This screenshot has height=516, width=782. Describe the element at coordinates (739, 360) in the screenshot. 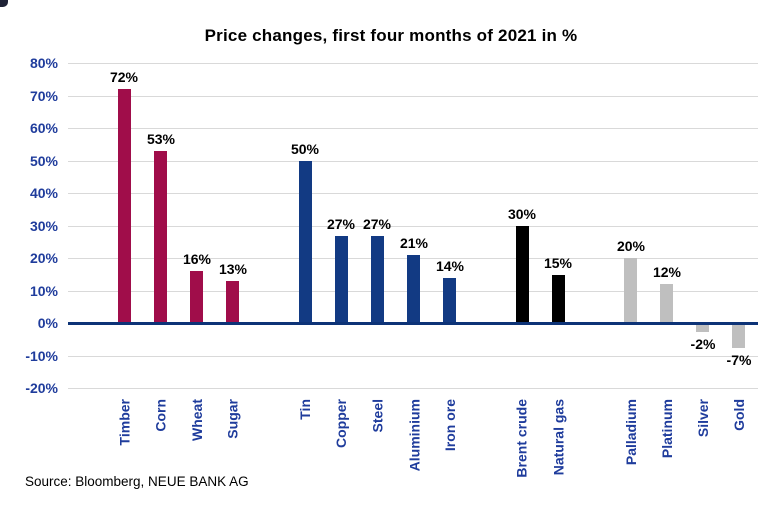

I see `value-label-gold: -7%` at that location.